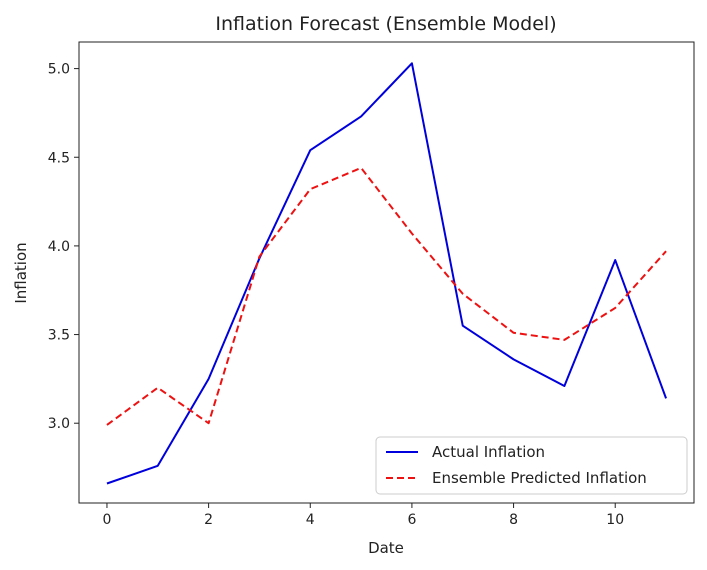  I want to click on x-tick-label: 8, so click(513, 520).